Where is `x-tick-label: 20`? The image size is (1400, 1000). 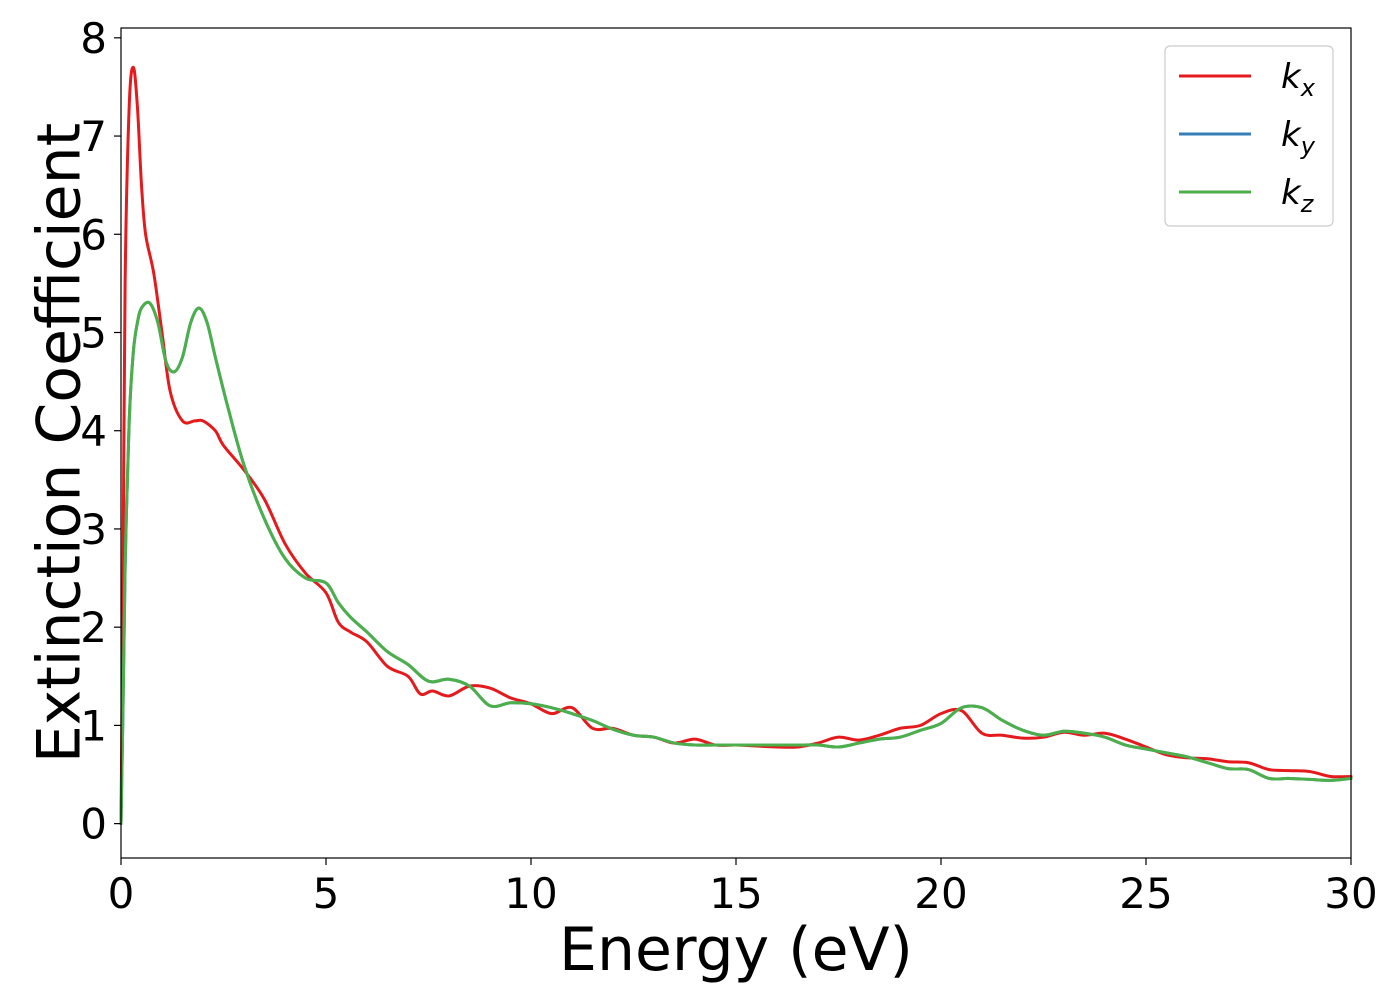
x-tick-label: 20 is located at coordinates (940, 893).